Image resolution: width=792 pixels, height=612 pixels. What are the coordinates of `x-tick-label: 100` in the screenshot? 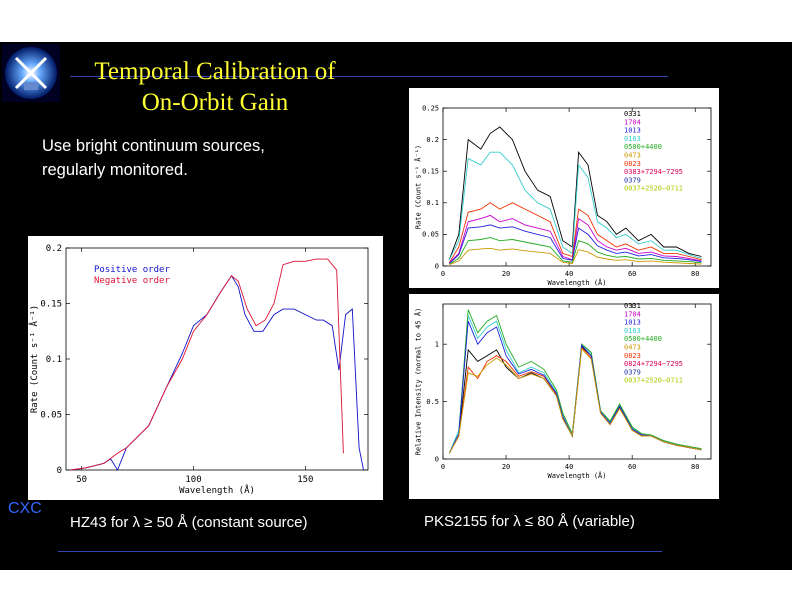 It's located at (193, 480).